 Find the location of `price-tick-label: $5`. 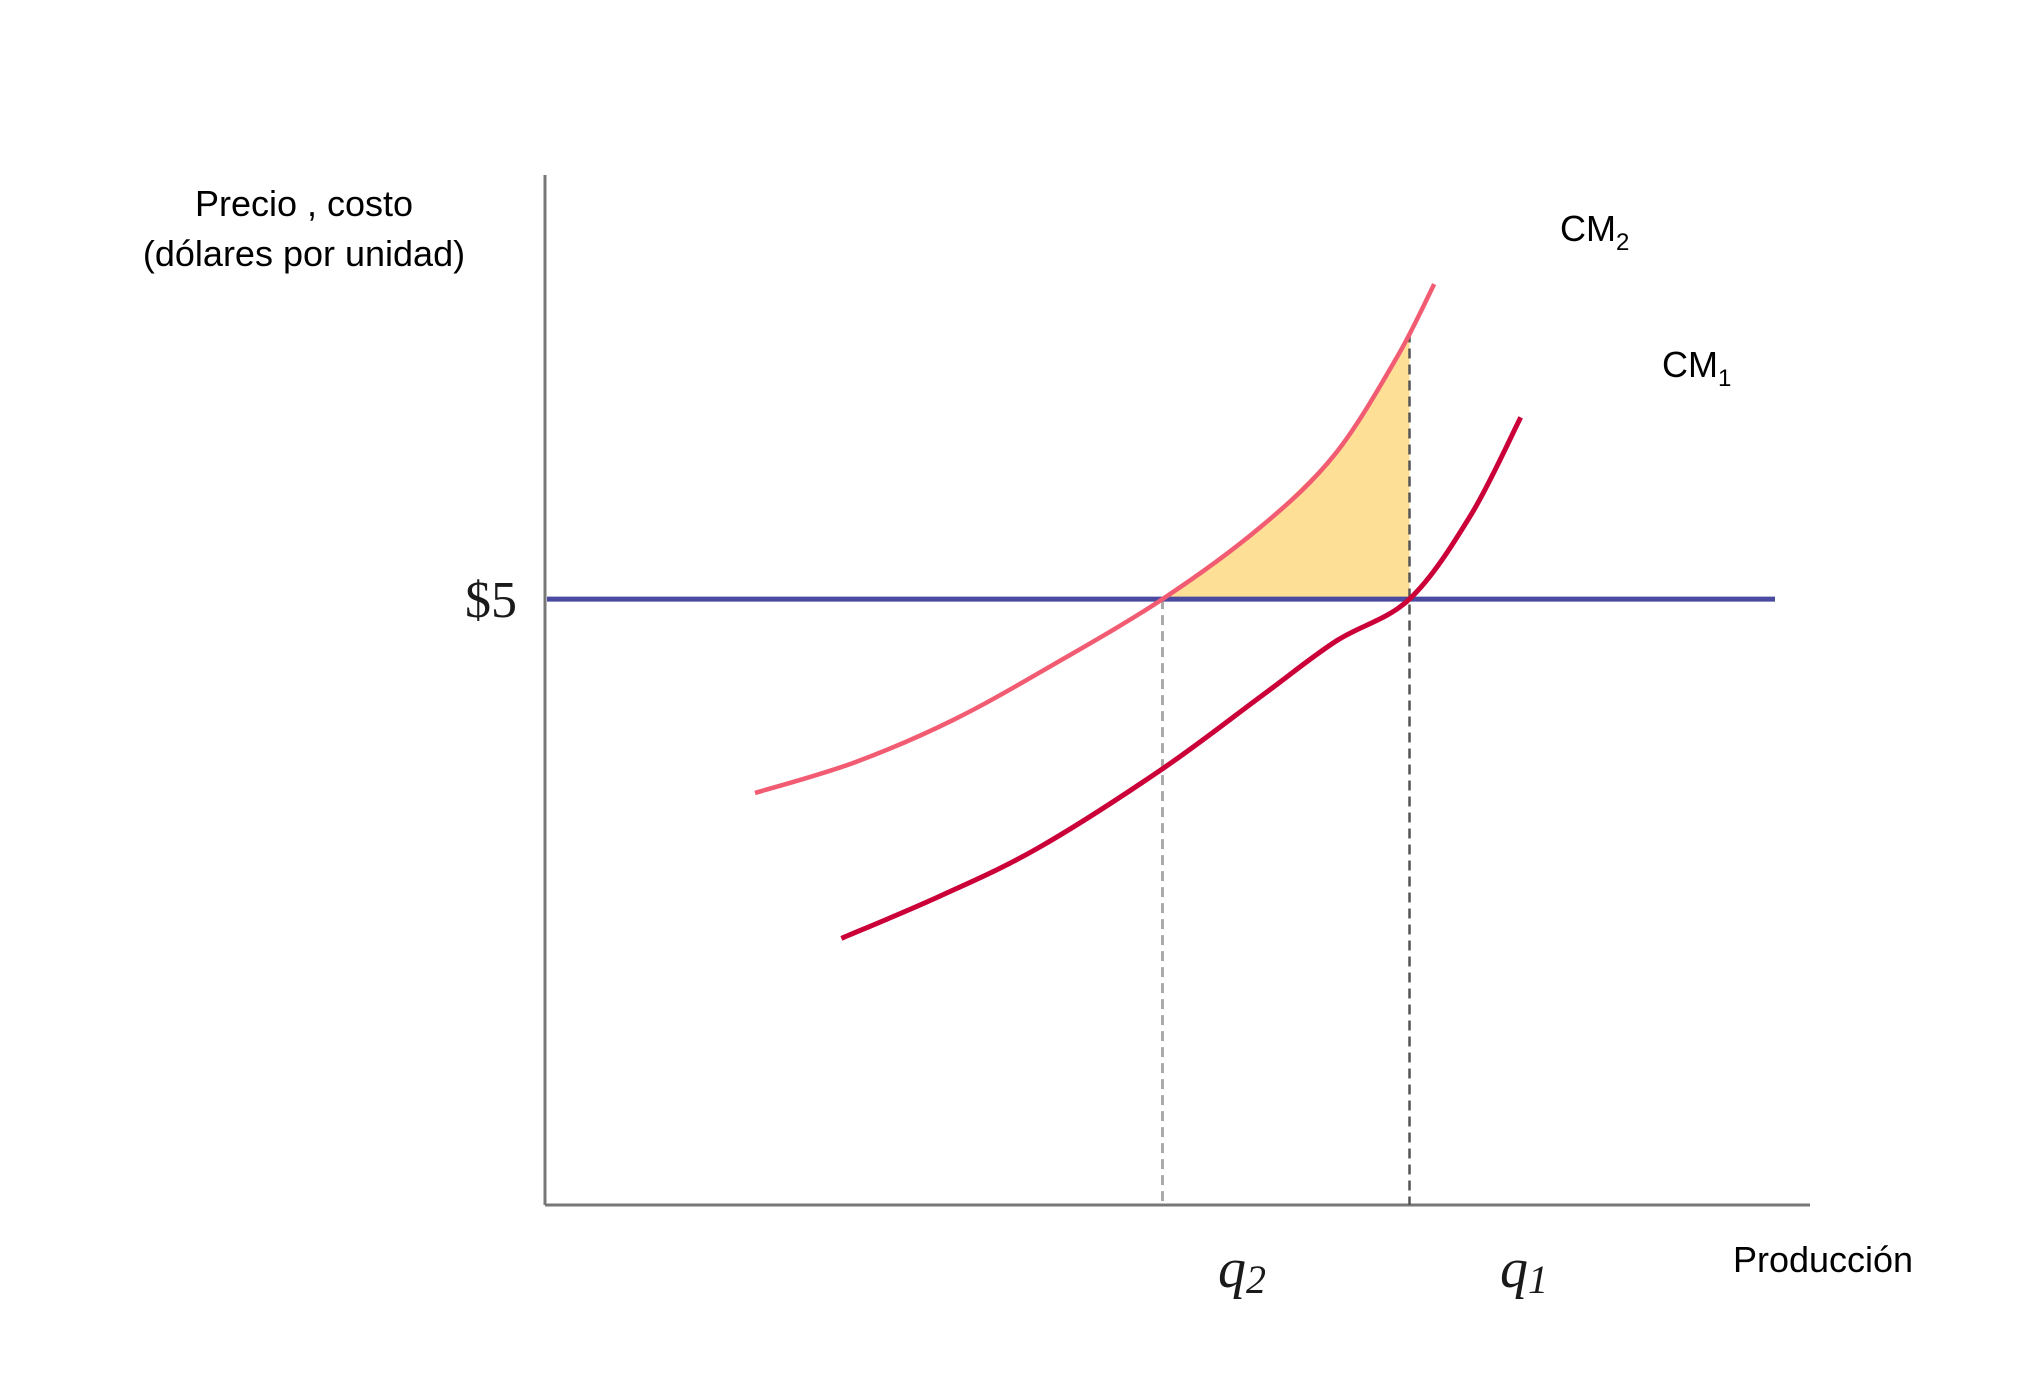

price-tick-label: $5 is located at coordinates (491, 600).